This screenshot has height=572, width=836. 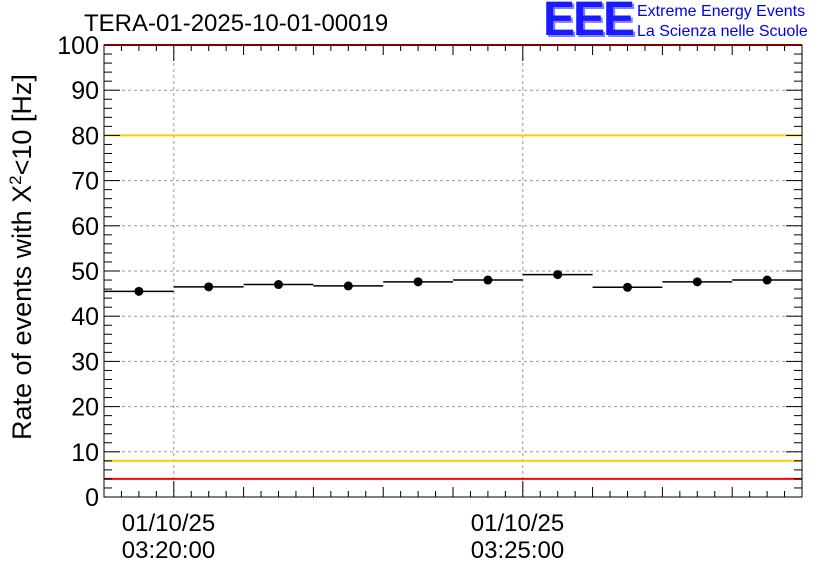 I want to click on y-tick-label: 50, so click(x=85, y=272).